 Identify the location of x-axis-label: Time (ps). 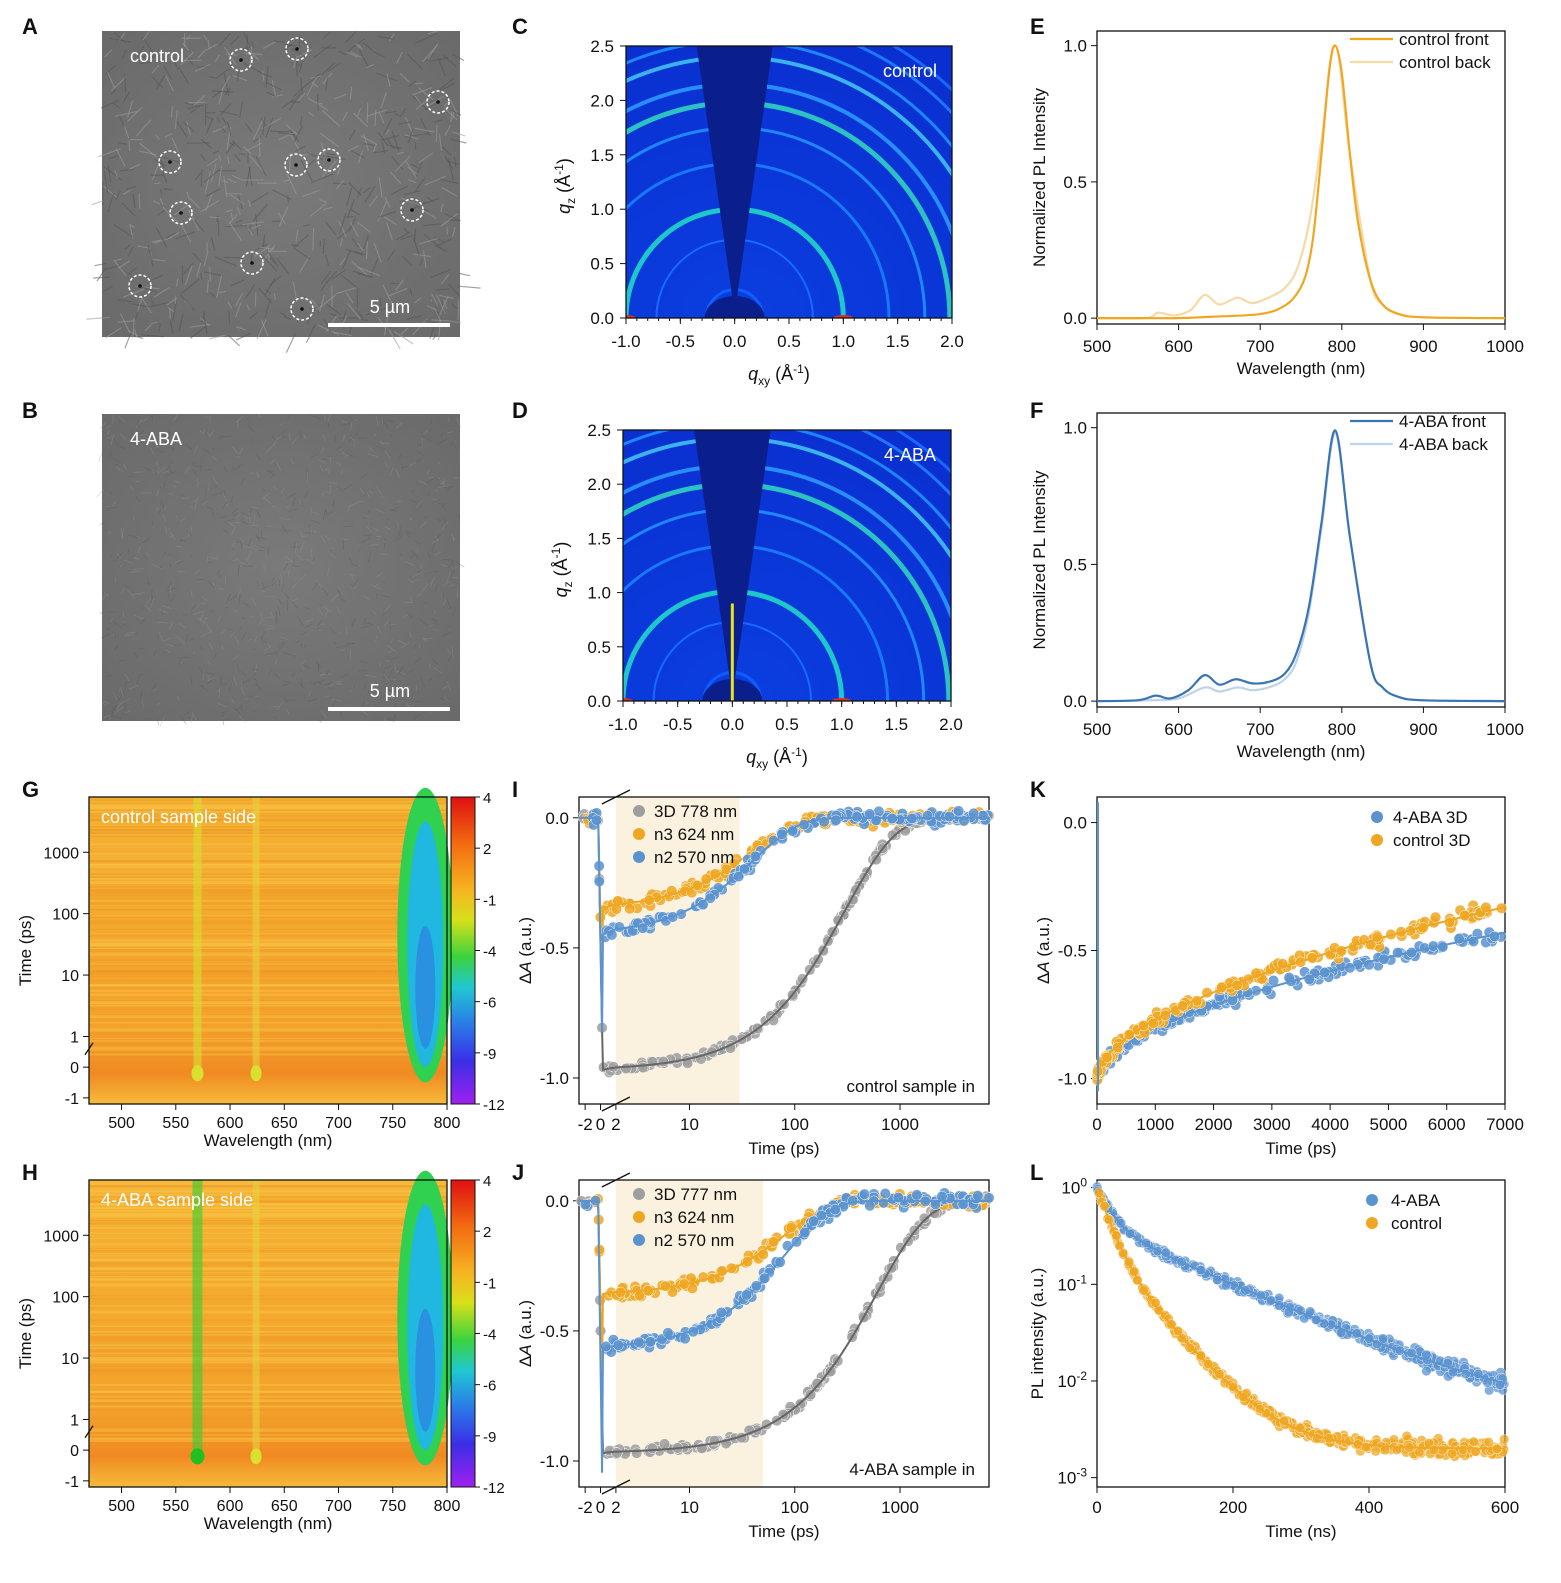
(783, 1148).